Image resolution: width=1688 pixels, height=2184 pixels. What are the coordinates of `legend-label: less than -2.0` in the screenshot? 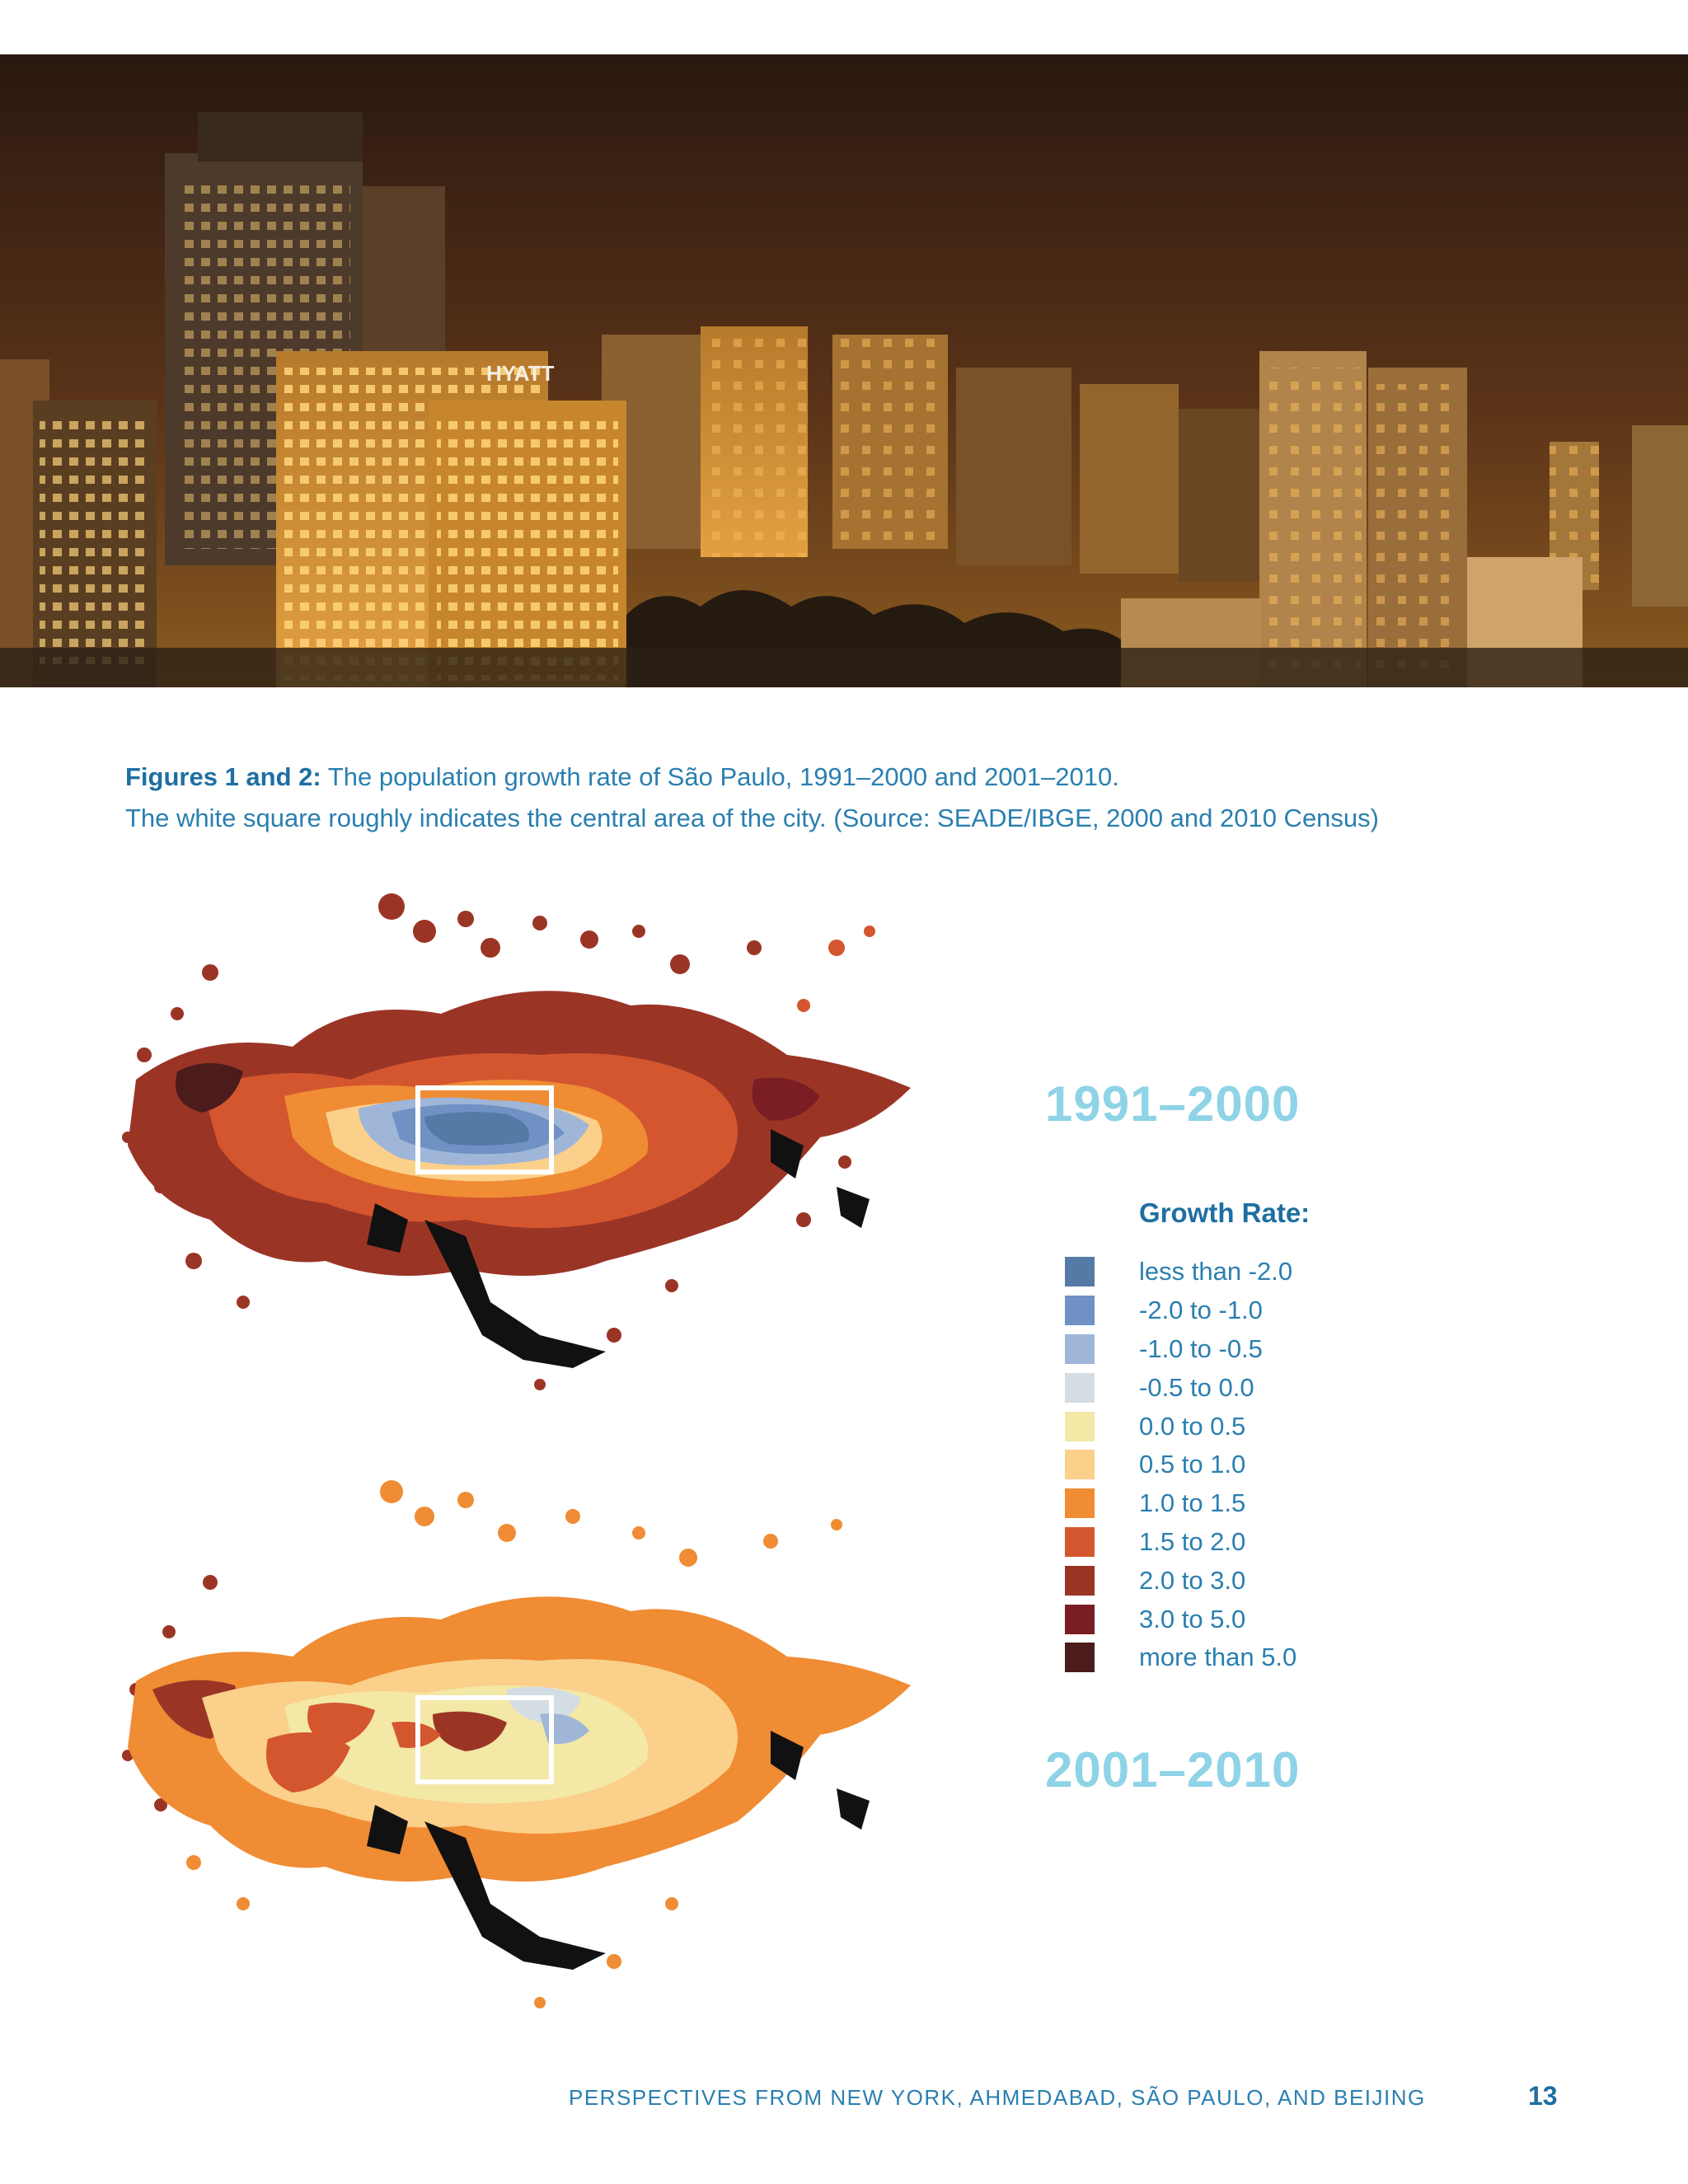 It's located at (1216, 1271).